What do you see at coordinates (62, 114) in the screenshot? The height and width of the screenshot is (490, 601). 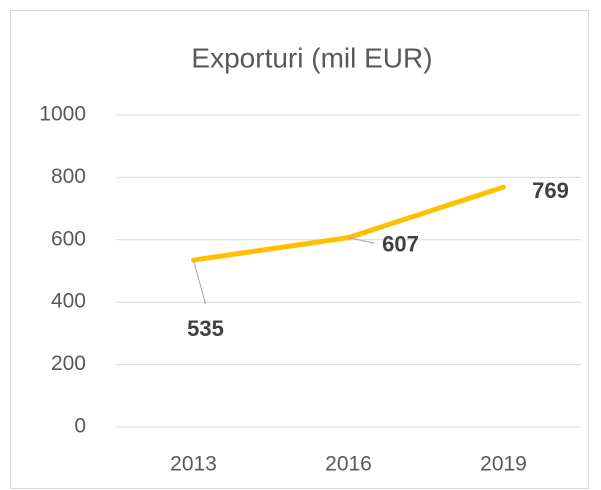 I see `y-tick-label: 1000` at bounding box center [62, 114].